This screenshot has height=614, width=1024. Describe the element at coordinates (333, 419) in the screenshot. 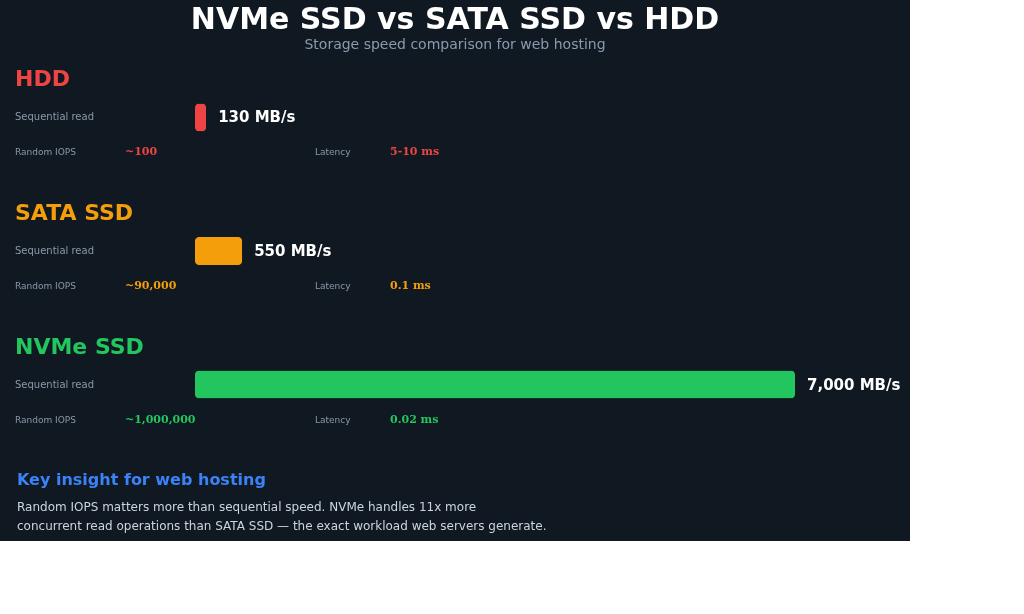

I see `text: Latency` at that location.